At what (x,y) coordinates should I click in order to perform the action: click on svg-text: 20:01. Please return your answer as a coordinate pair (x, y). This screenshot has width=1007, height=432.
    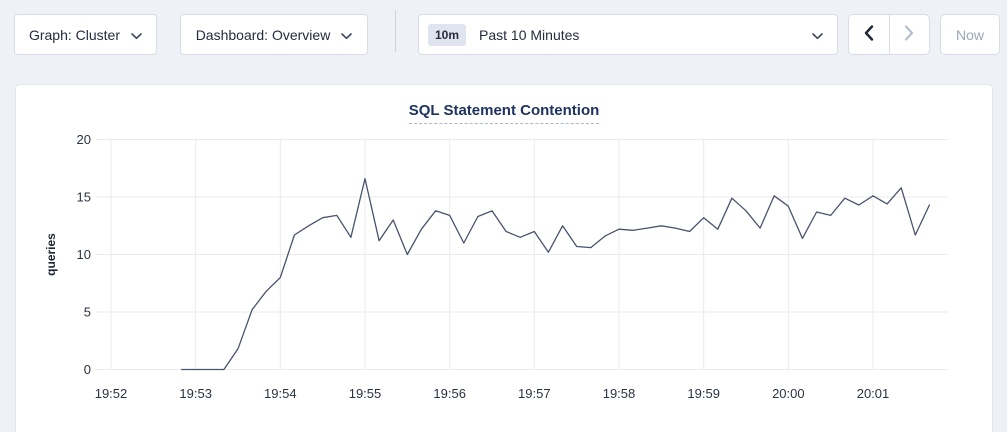
    Looking at the image, I should click on (873, 393).